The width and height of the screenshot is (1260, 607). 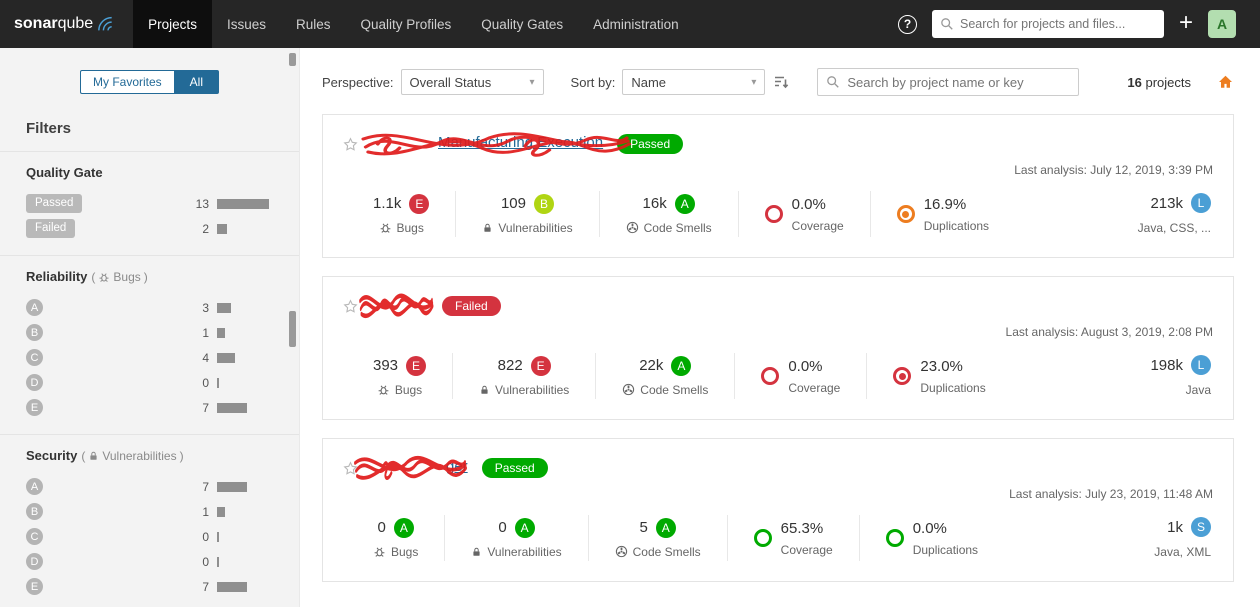 What do you see at coordinates (939, 376) in the screenshot?
I see `metric-duplications: 23.0% Duplications` at bounding box center [939, 376].